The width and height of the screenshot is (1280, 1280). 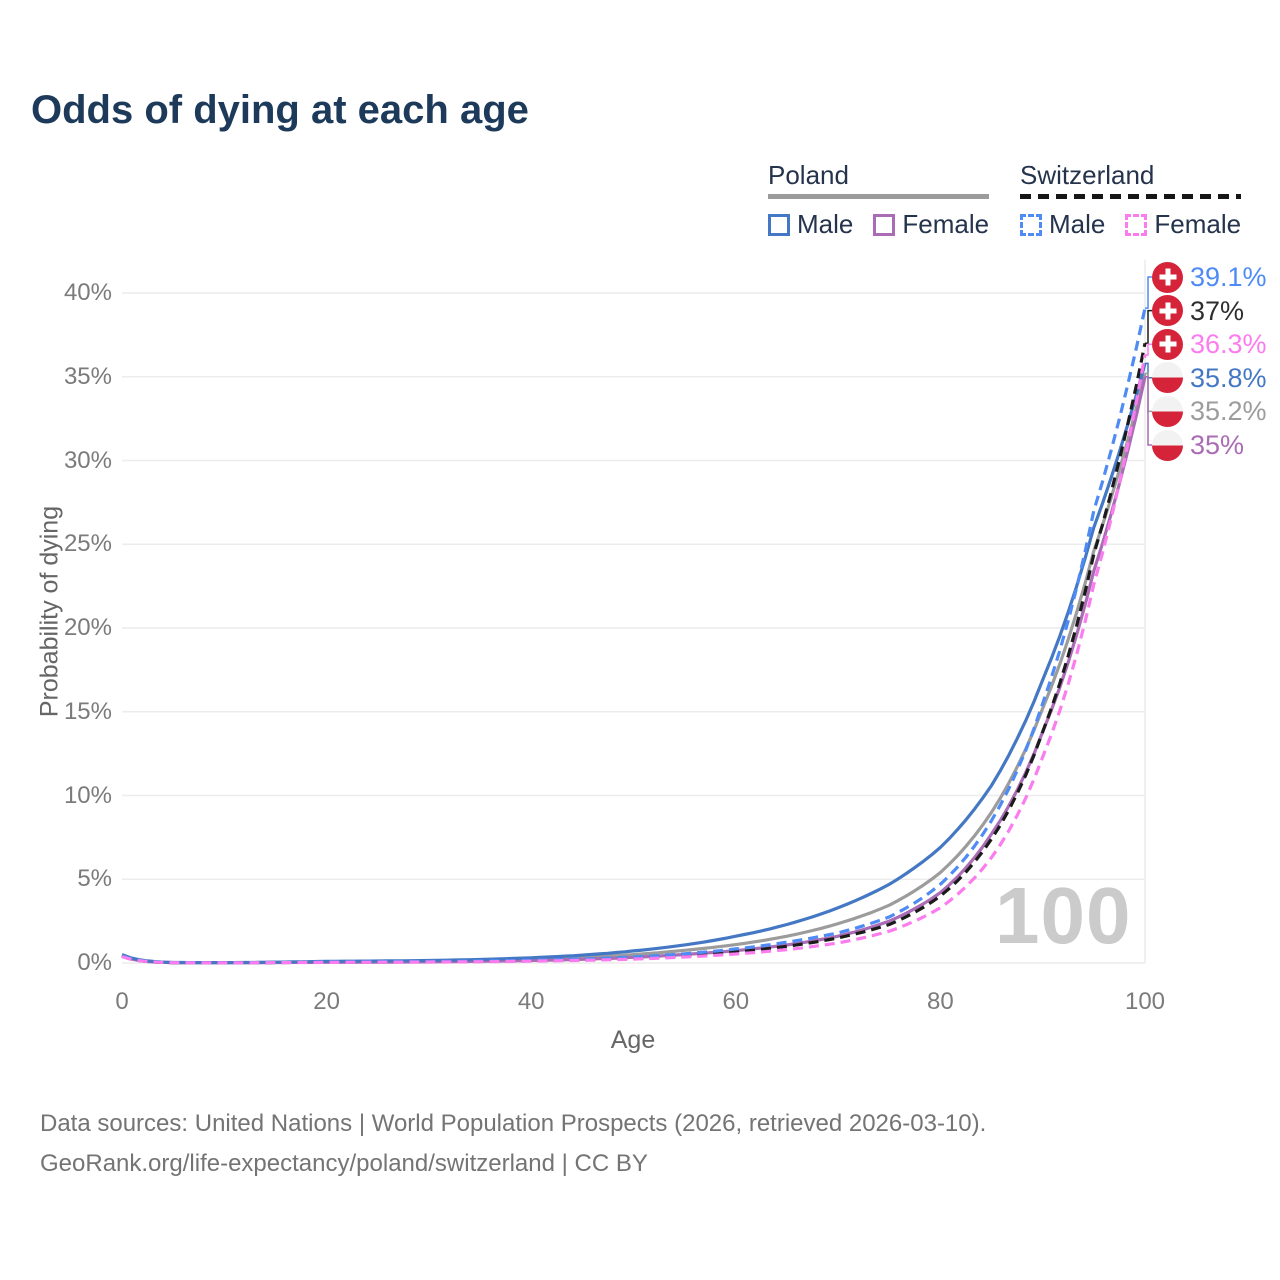 I want to click on legend-item-switzerland-female: Female, so click(x=1183, y=224).